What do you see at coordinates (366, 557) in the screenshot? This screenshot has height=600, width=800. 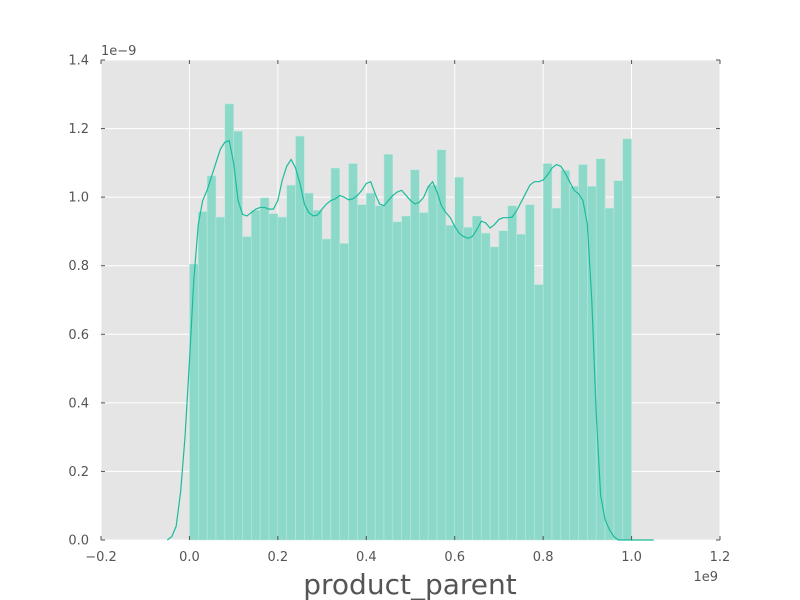 I see `x-tick-label: 0.4` at bounding box center [366, 557].